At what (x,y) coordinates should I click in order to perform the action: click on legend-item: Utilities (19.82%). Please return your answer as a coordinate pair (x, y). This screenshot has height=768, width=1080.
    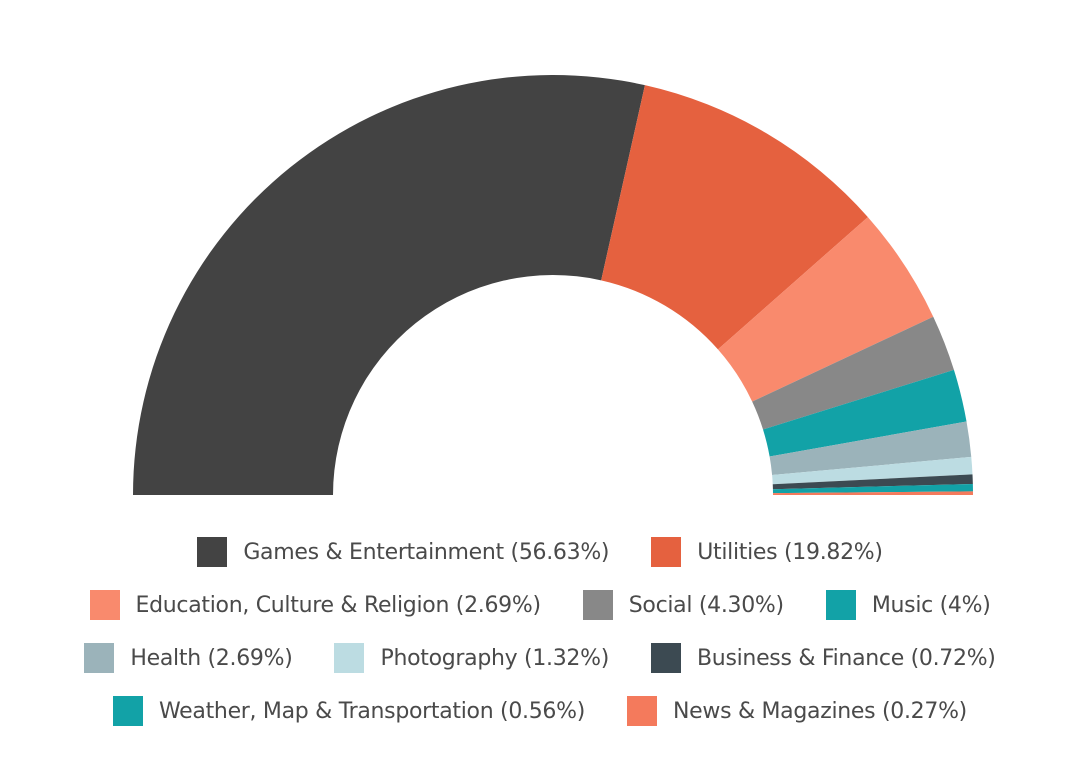
    Looking at the image, I should click on (767, 552).